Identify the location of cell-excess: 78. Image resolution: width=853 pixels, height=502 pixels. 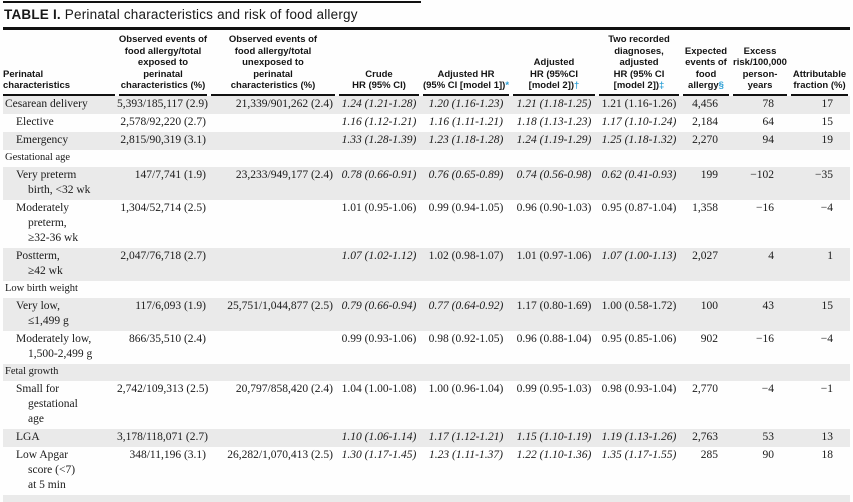
(768, 104).